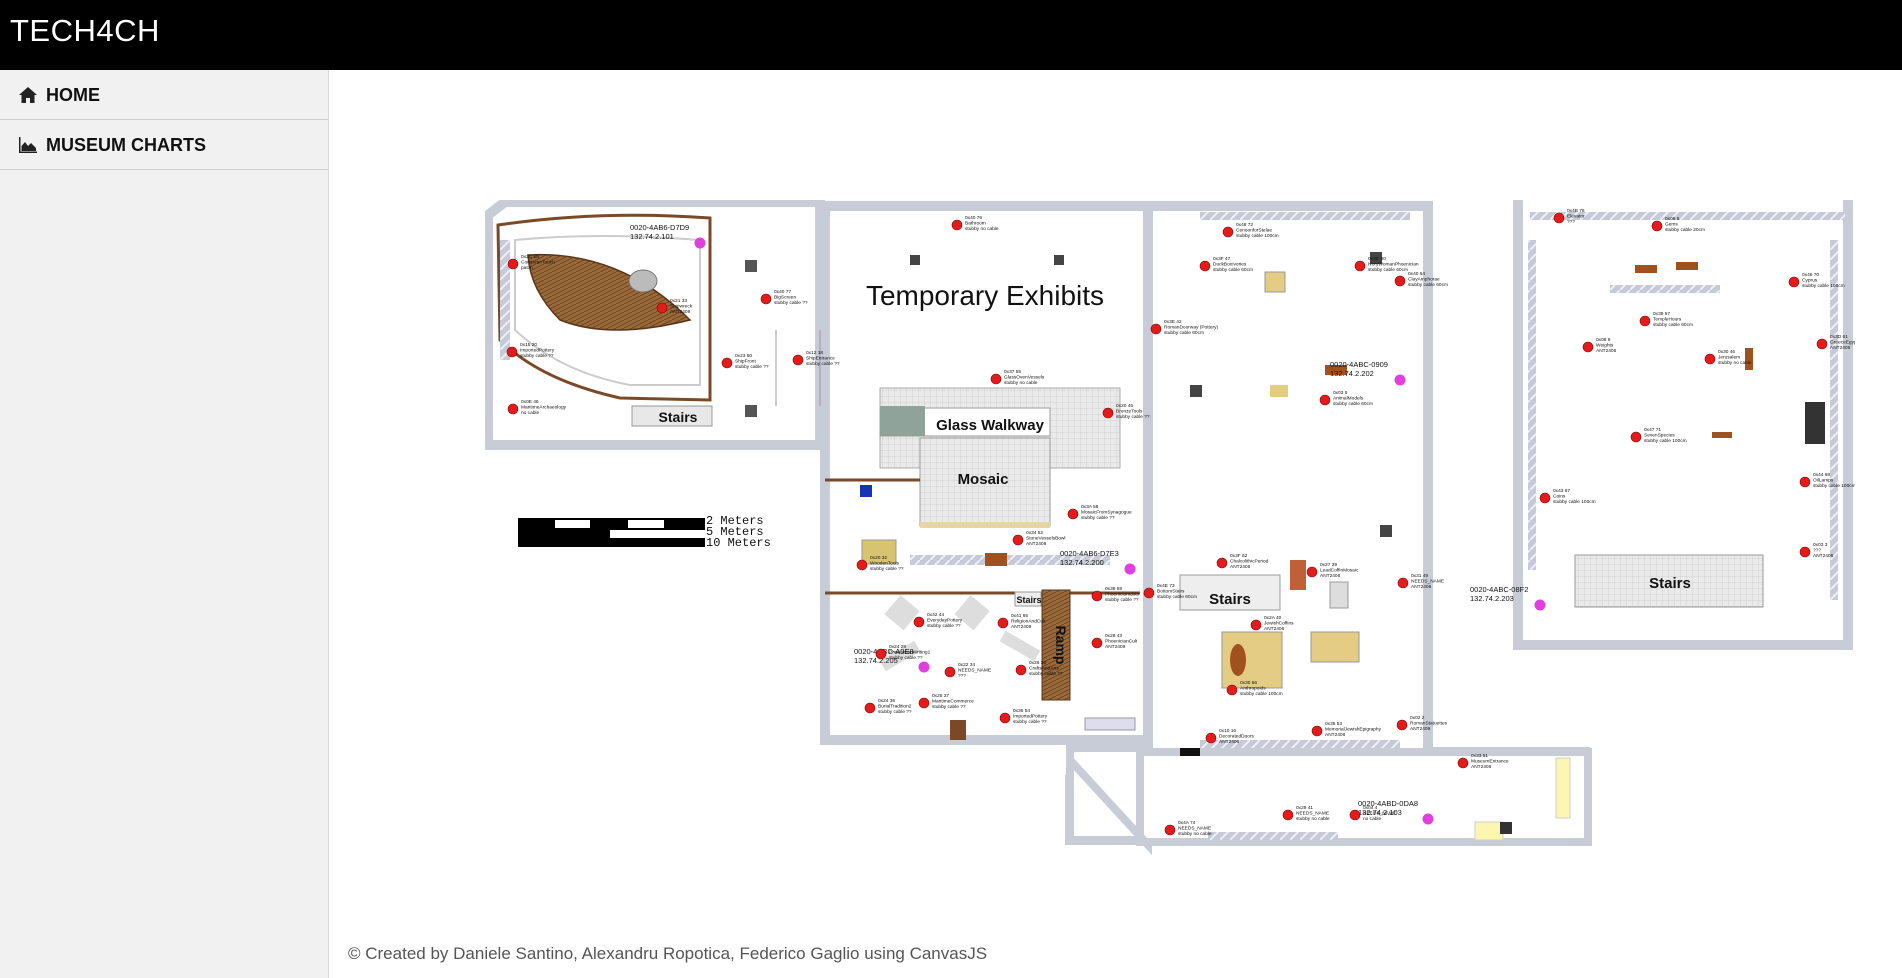 The image size is (1902, 978). I want to click on top-navbar: TECH4CH, so click(951, 35).